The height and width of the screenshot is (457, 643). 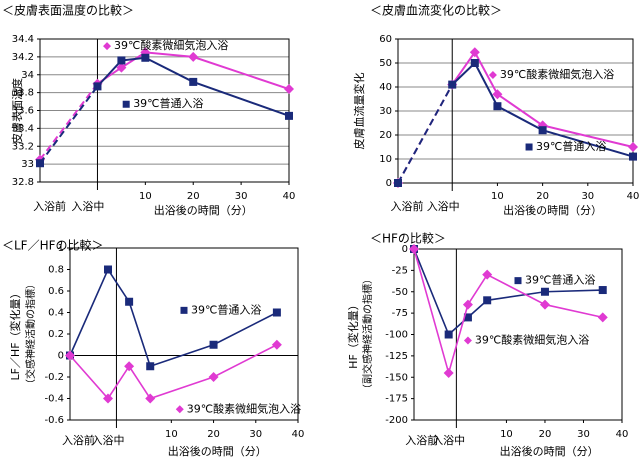 I want to click on y-tick-label: 33.2, so click(x=23, y=146).